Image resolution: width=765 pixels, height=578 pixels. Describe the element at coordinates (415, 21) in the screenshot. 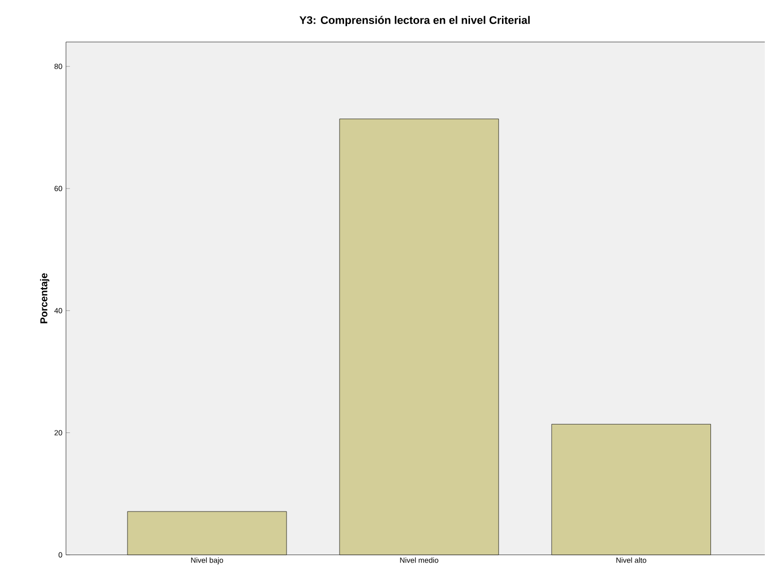

I see `chart-title: Y3: Comprensión lectora en el nivel Criterial` at that location.